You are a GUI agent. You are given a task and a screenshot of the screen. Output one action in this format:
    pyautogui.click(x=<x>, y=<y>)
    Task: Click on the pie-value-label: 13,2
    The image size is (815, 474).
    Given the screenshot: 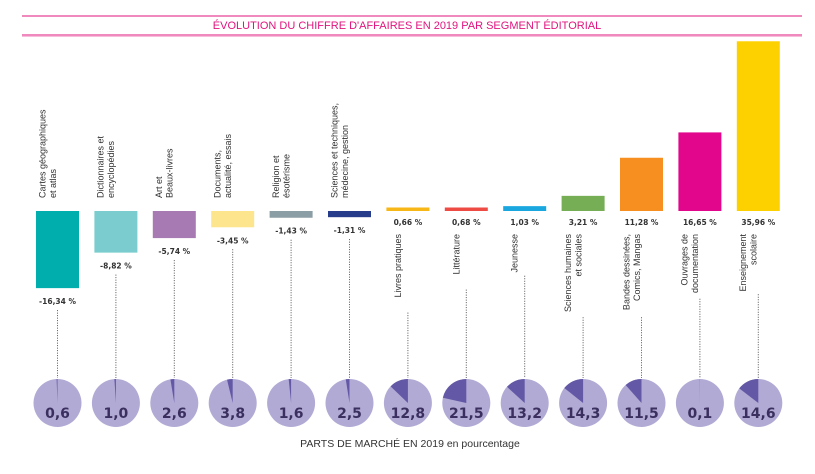 What is the action you would take?
    pyautogui.click(x=524, y=414)
    